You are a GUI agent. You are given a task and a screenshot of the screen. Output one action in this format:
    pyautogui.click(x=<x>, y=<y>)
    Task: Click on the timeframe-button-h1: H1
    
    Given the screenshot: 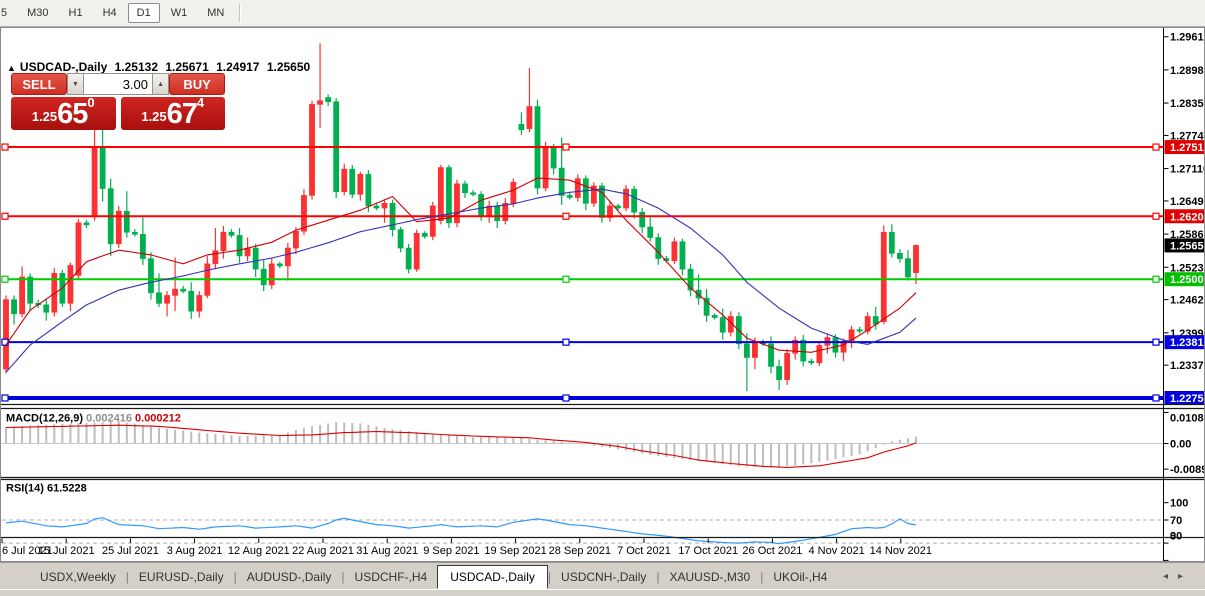 What is the action you would take?
    pyautogui.click(x=76, y=13)
    